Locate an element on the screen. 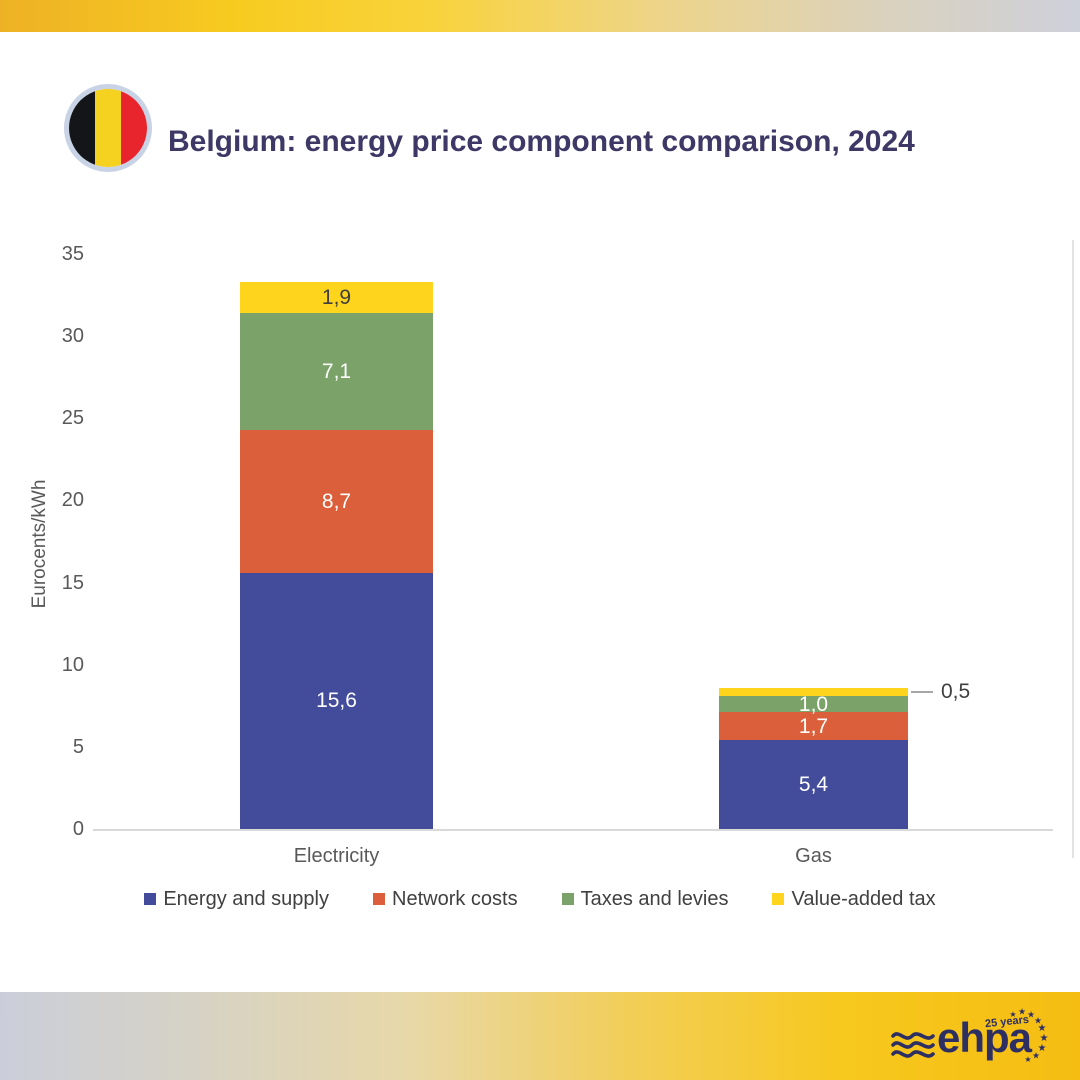  legend-item: Network costs is located at coordinates (445, 899).